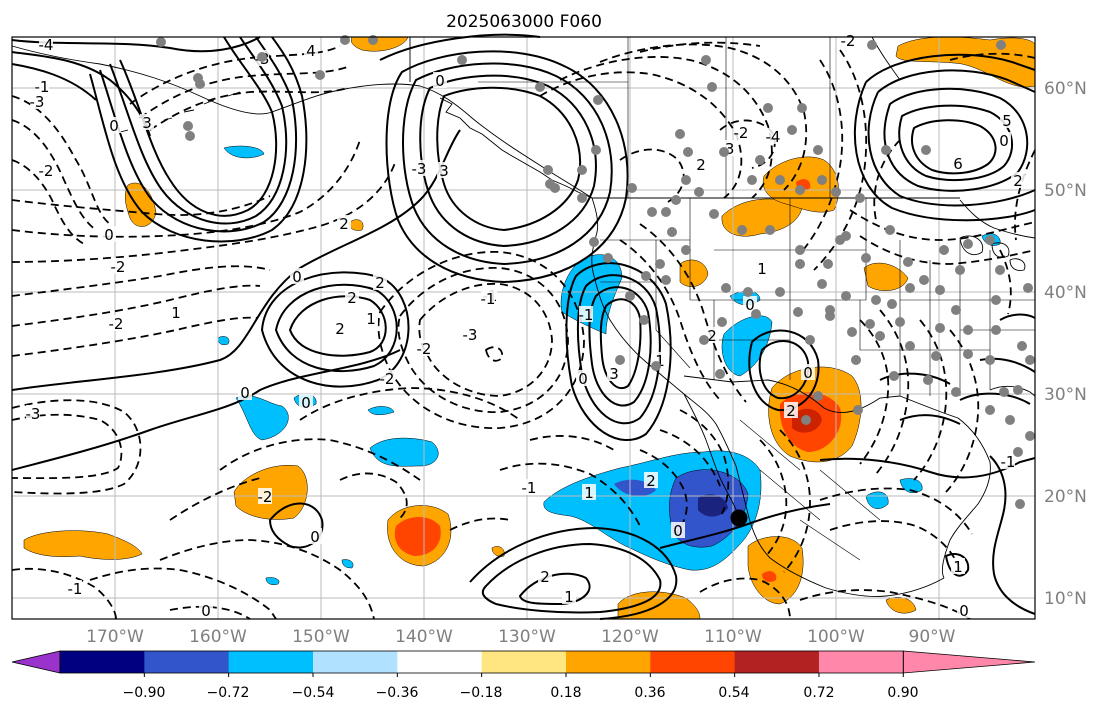 Image resolution: width=1105 pixels, height=712 pixels. I want to click on coast-baja, so click(711, 454).